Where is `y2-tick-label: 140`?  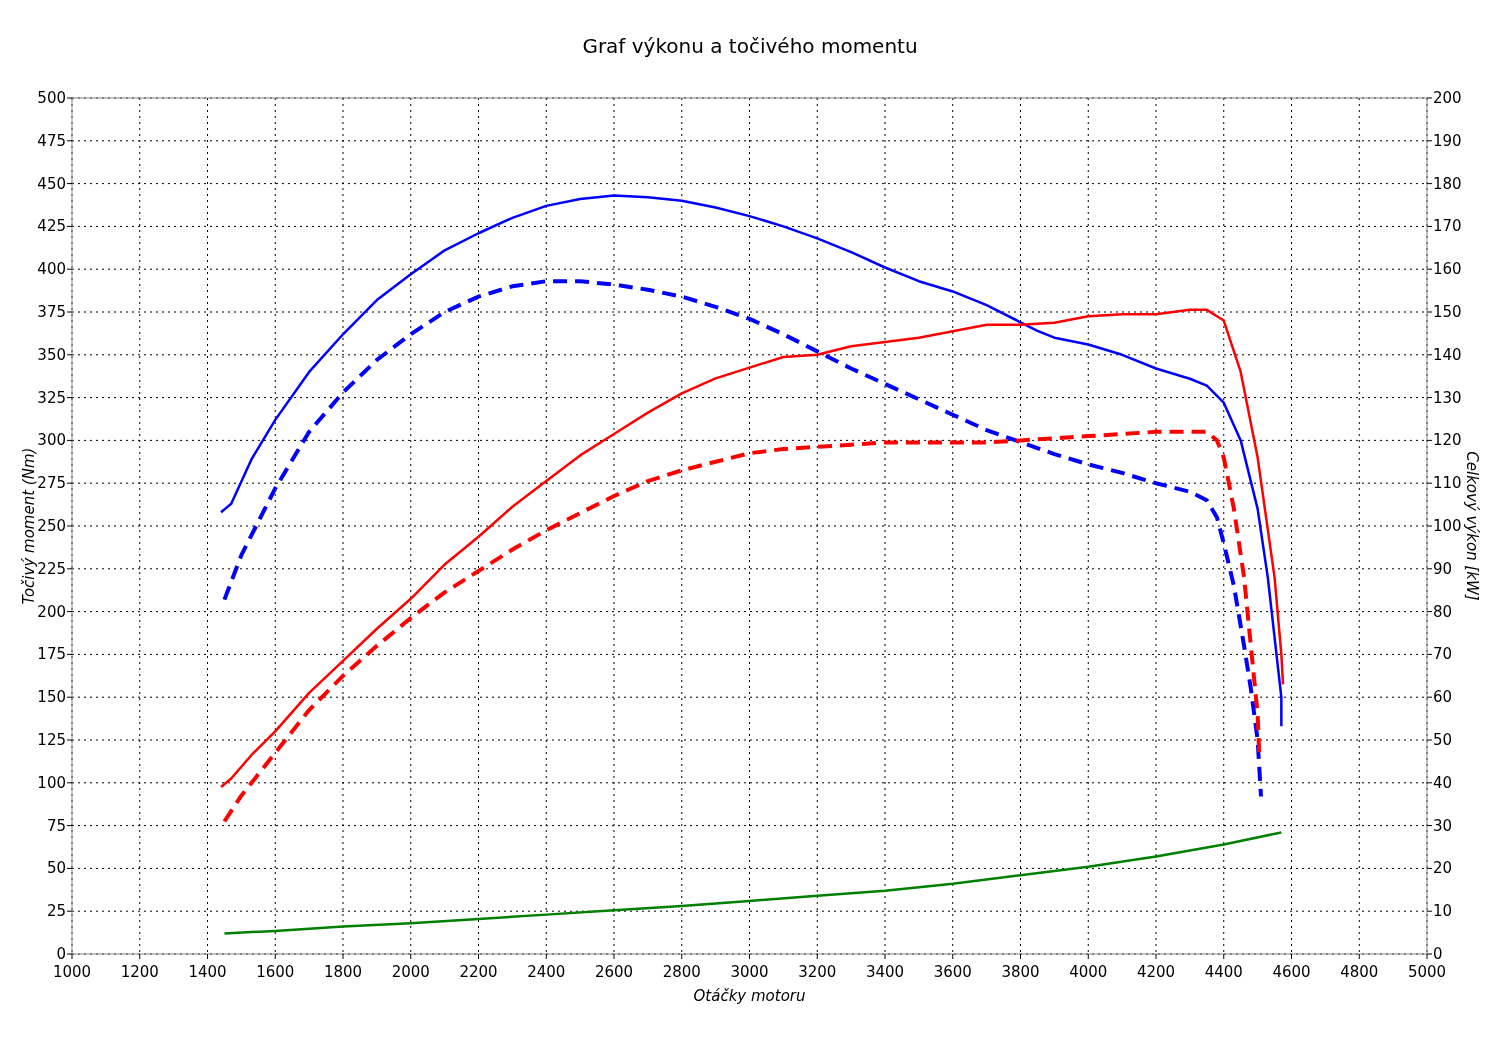 y2-tick-label: 140 is located at coordinates (1447, 354).